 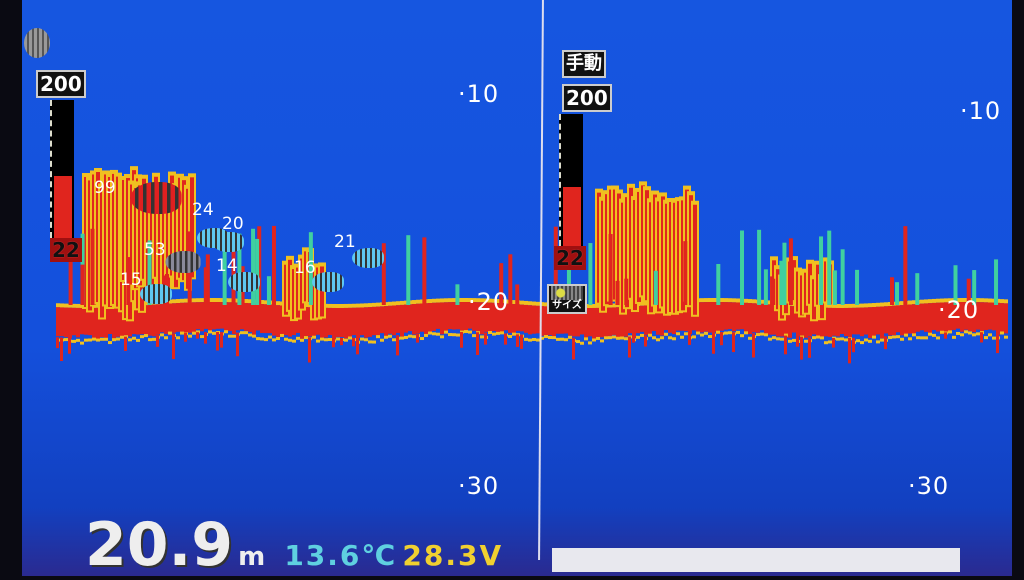 I want to click on fish-alarm-icon, so click(x=37, y=43).